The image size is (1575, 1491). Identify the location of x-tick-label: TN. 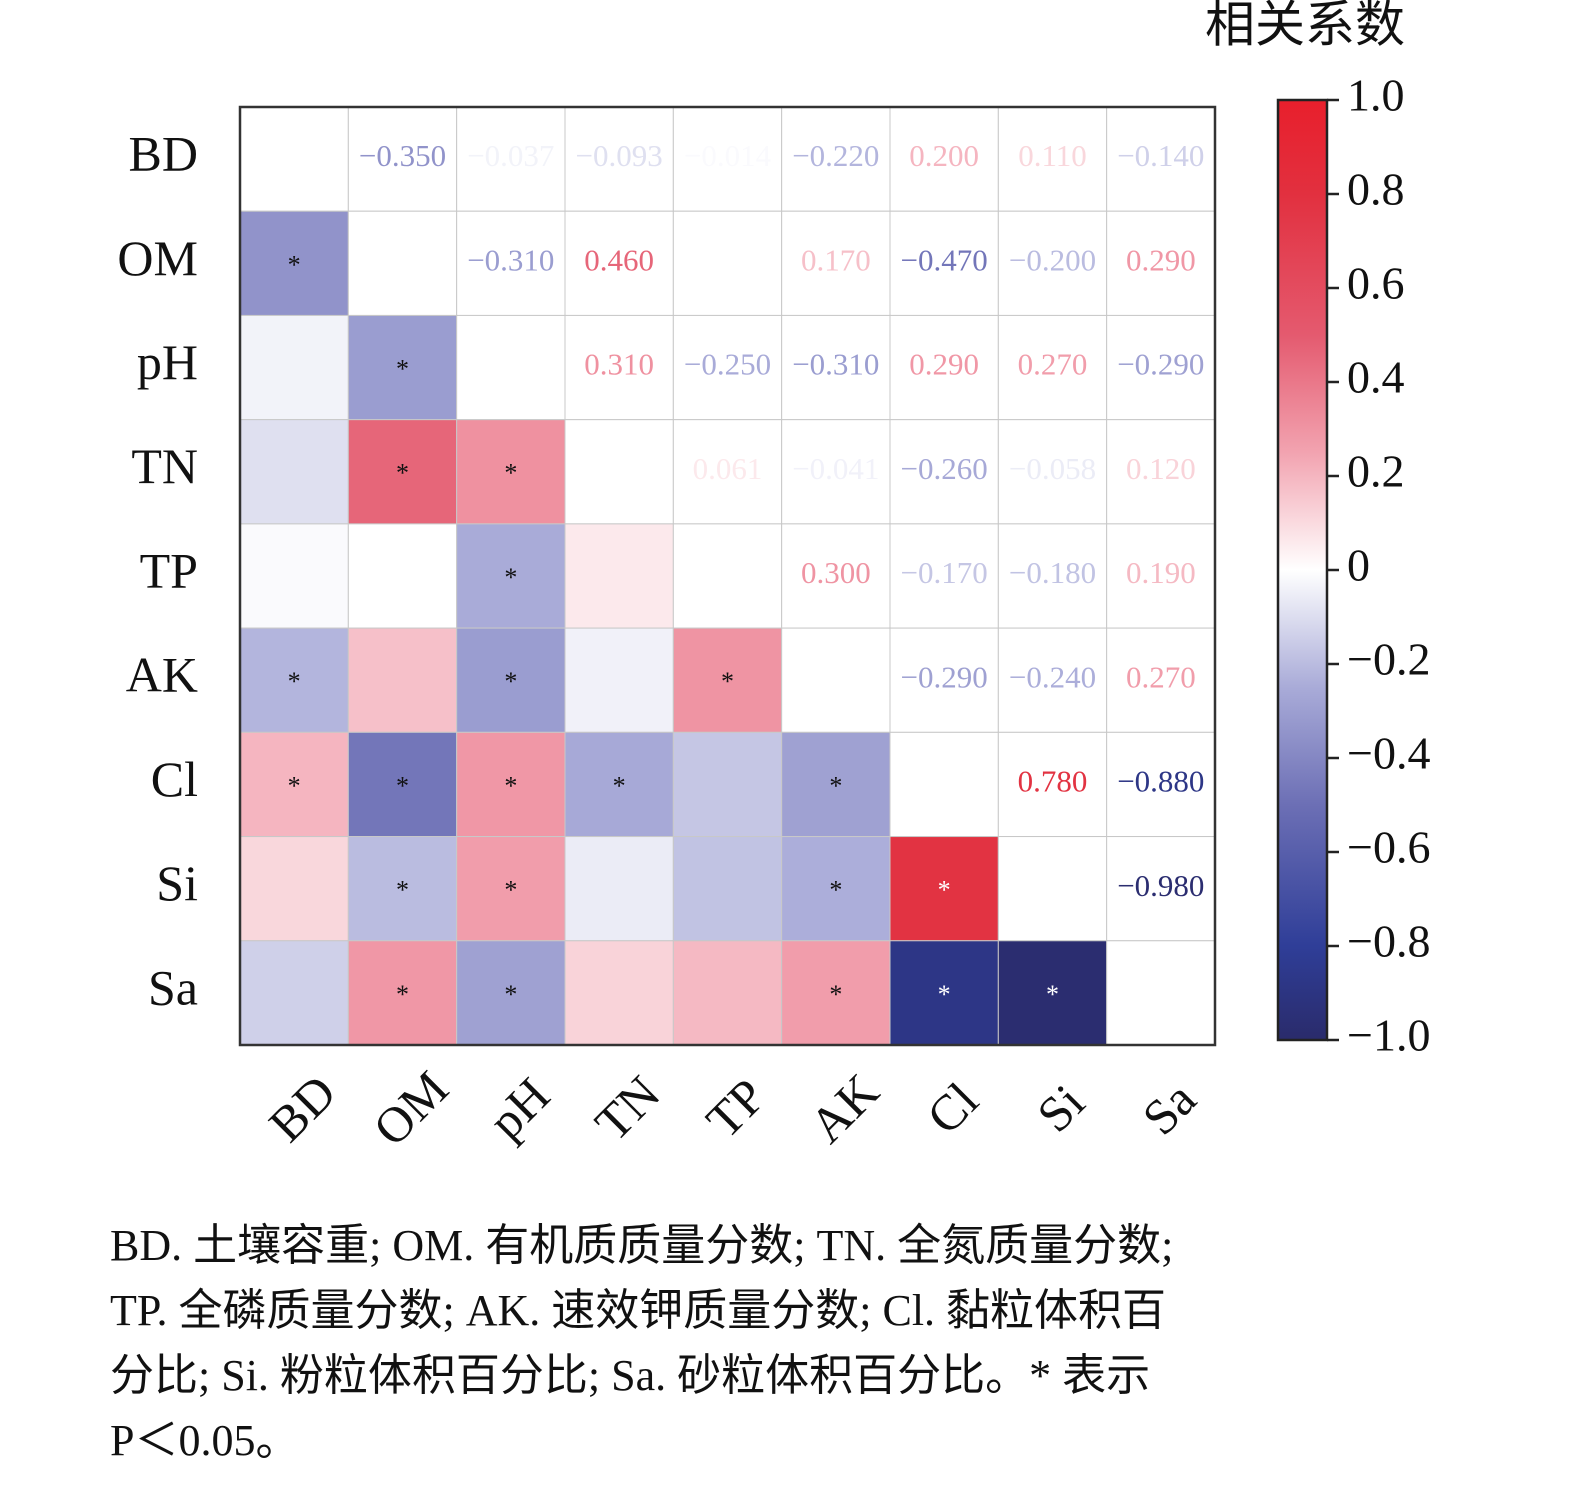
(627, 1108).